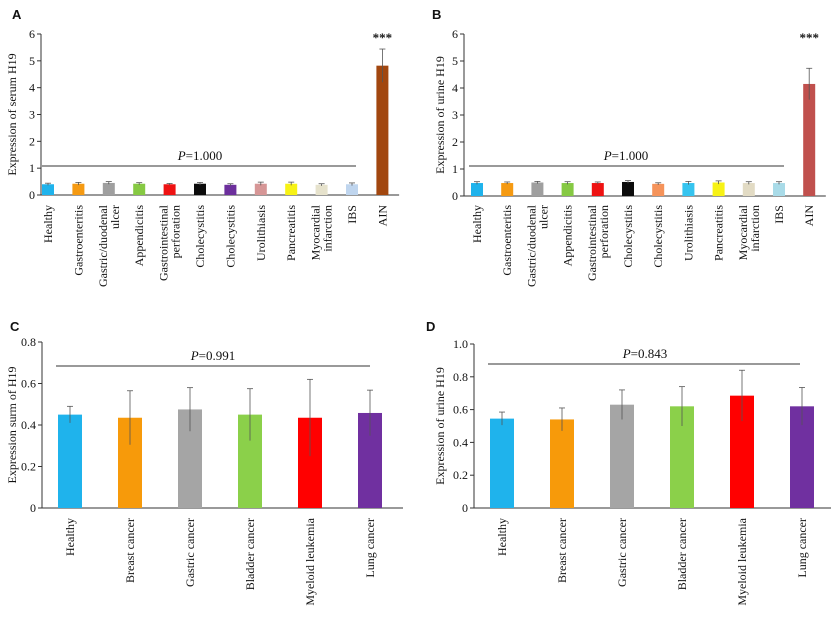 The height and width of the screenshot is (617, 831). I want to click on panel-letter: C, so click(15, 326).